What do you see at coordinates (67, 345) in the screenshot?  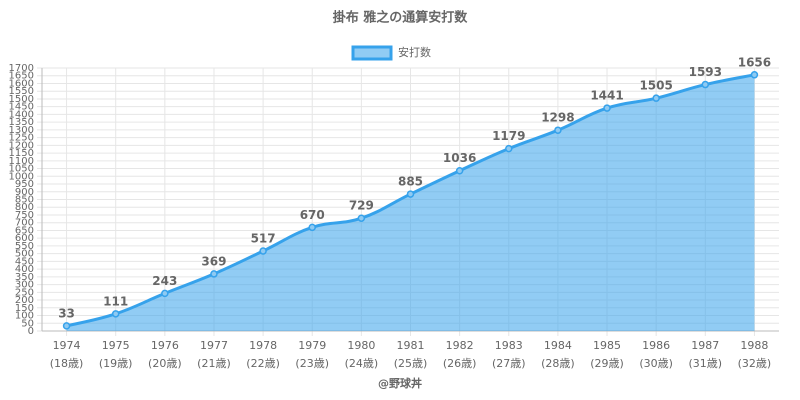 I see `x-tick-label: 1974` at bounding box center [67, 345].